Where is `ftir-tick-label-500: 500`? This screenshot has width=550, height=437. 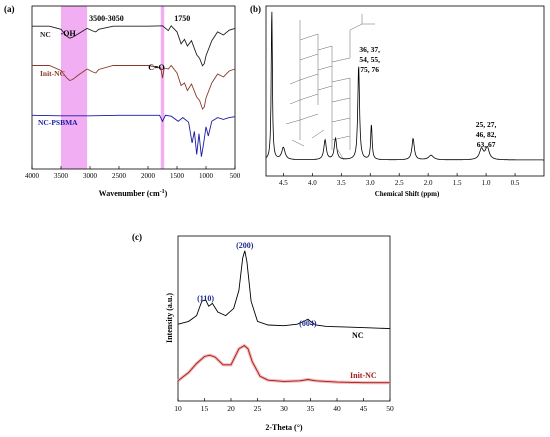 ftir-tick-label-500: 500 is located at coordinates (235, 176).